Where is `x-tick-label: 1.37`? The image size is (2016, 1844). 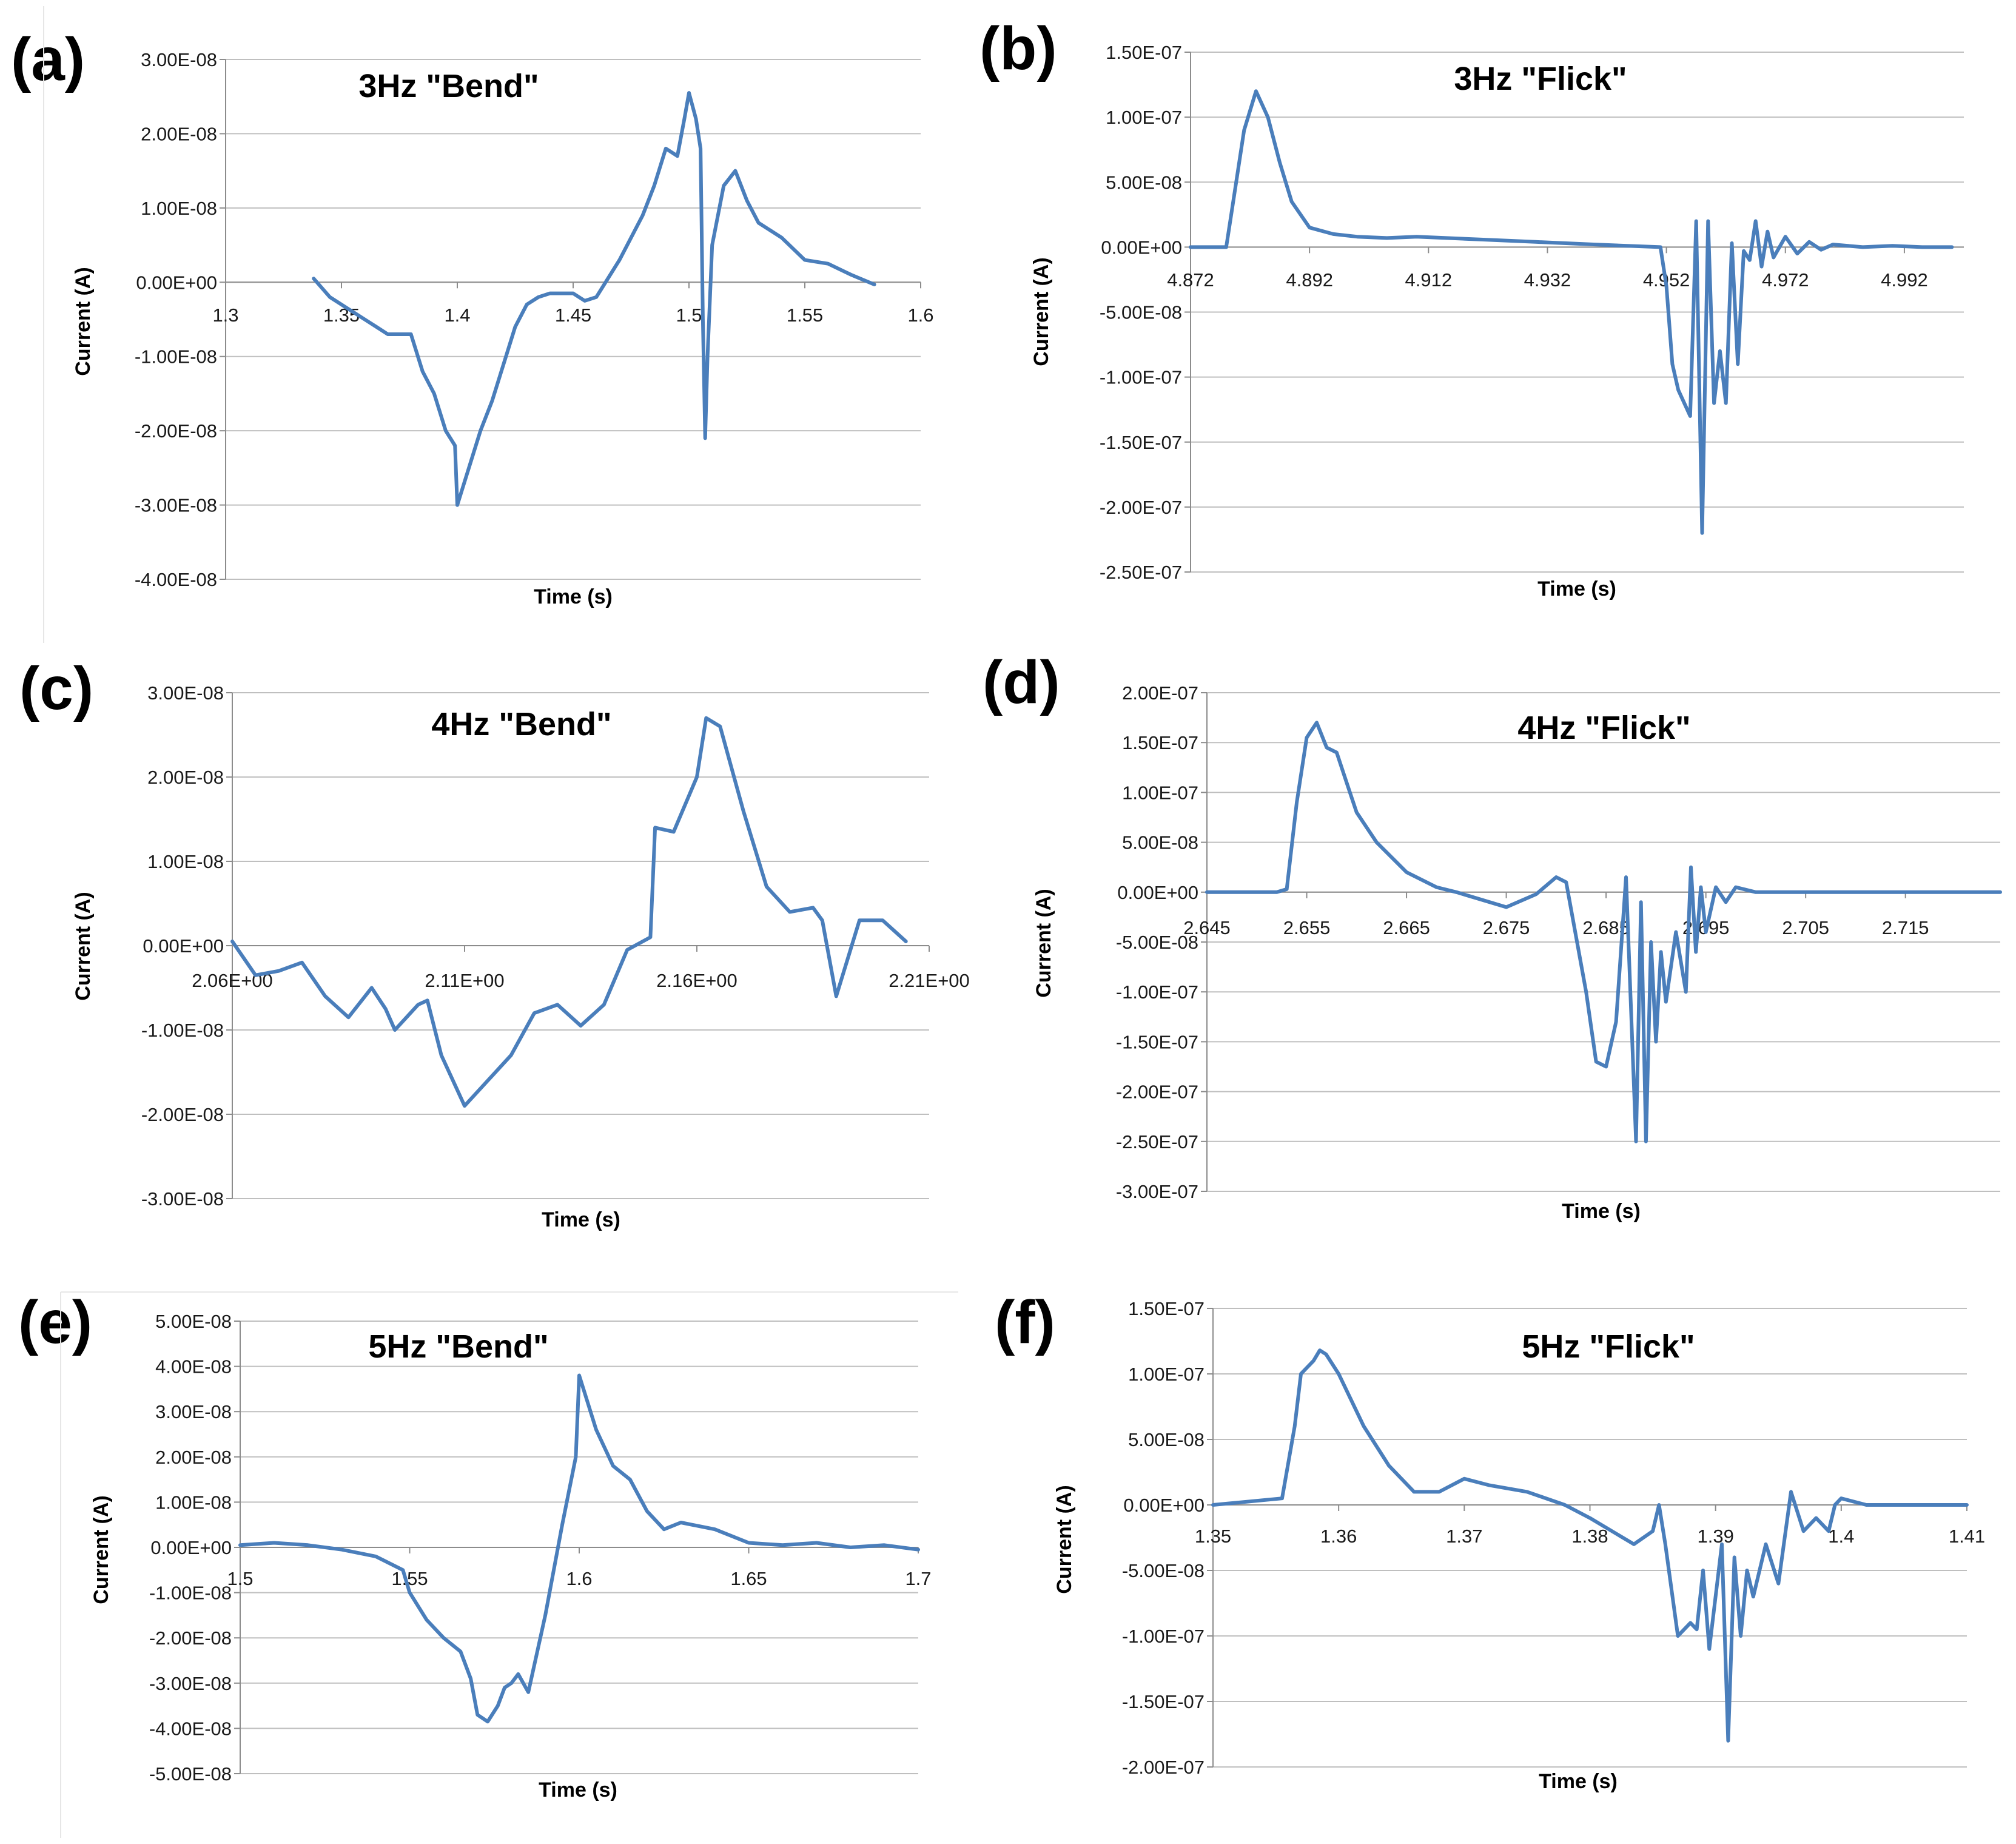
x-tick-label: 1.37 is located at coordinates (1464, 1537).